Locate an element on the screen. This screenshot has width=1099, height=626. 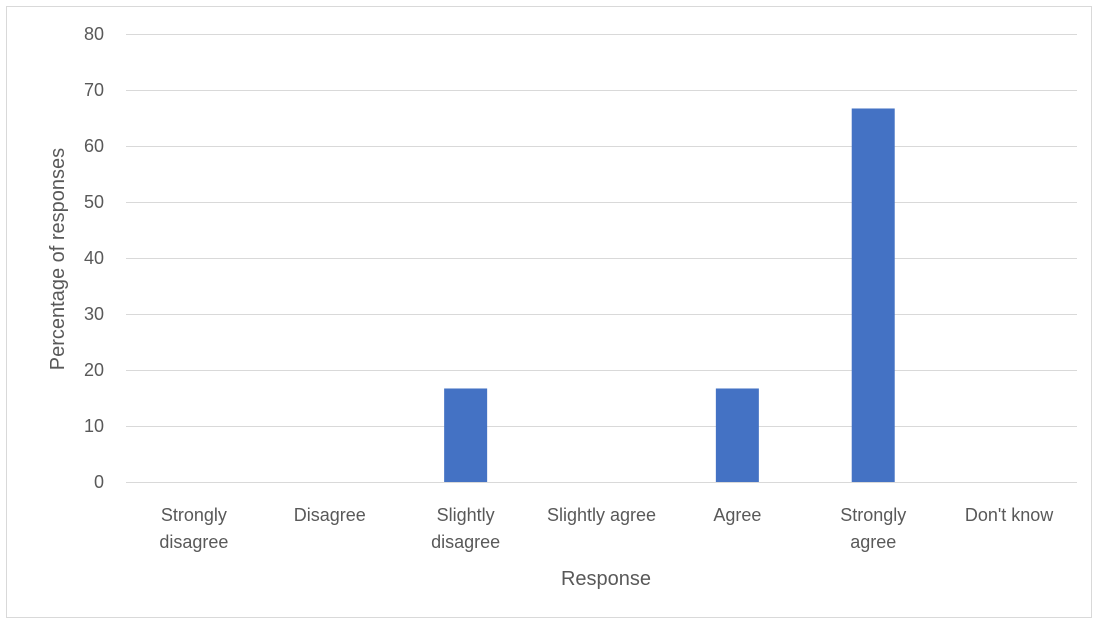
x-tick-label-line: Don't know is located at coordinates (1009, 515).